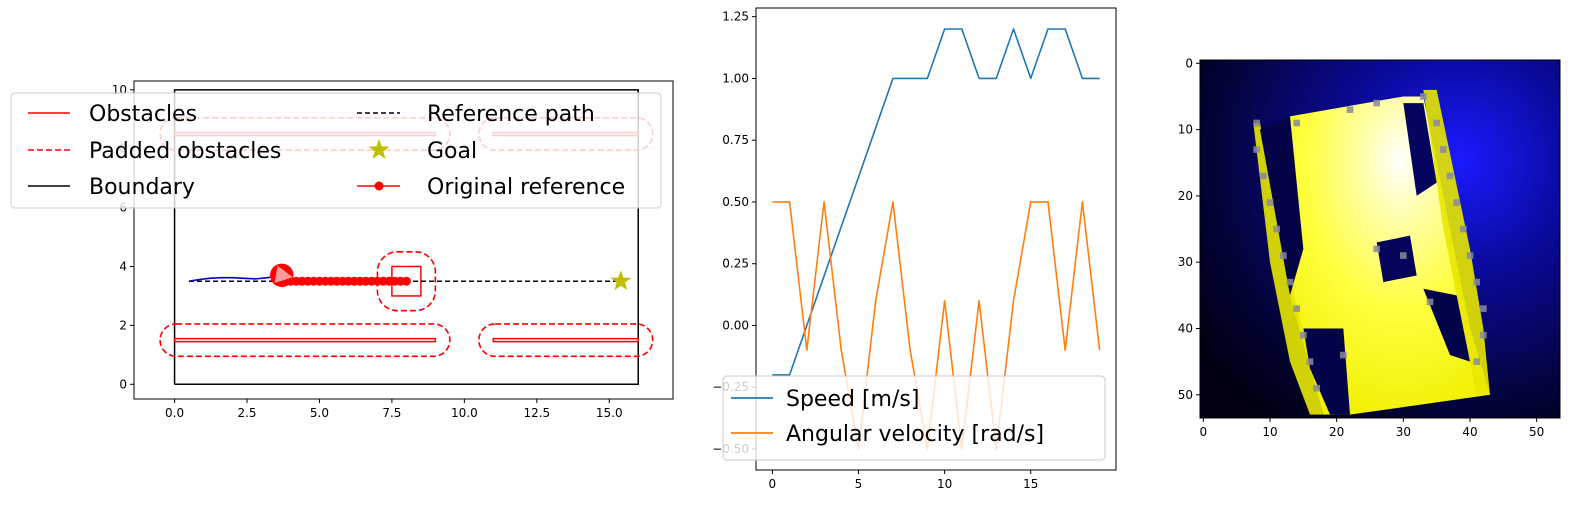 The width and height of the screenshot is (1577, 505). What do you see at coordinates (1336, 432) in the screenshot?
I see `x-tick-label: 20` at bounding box center [1336, 432].